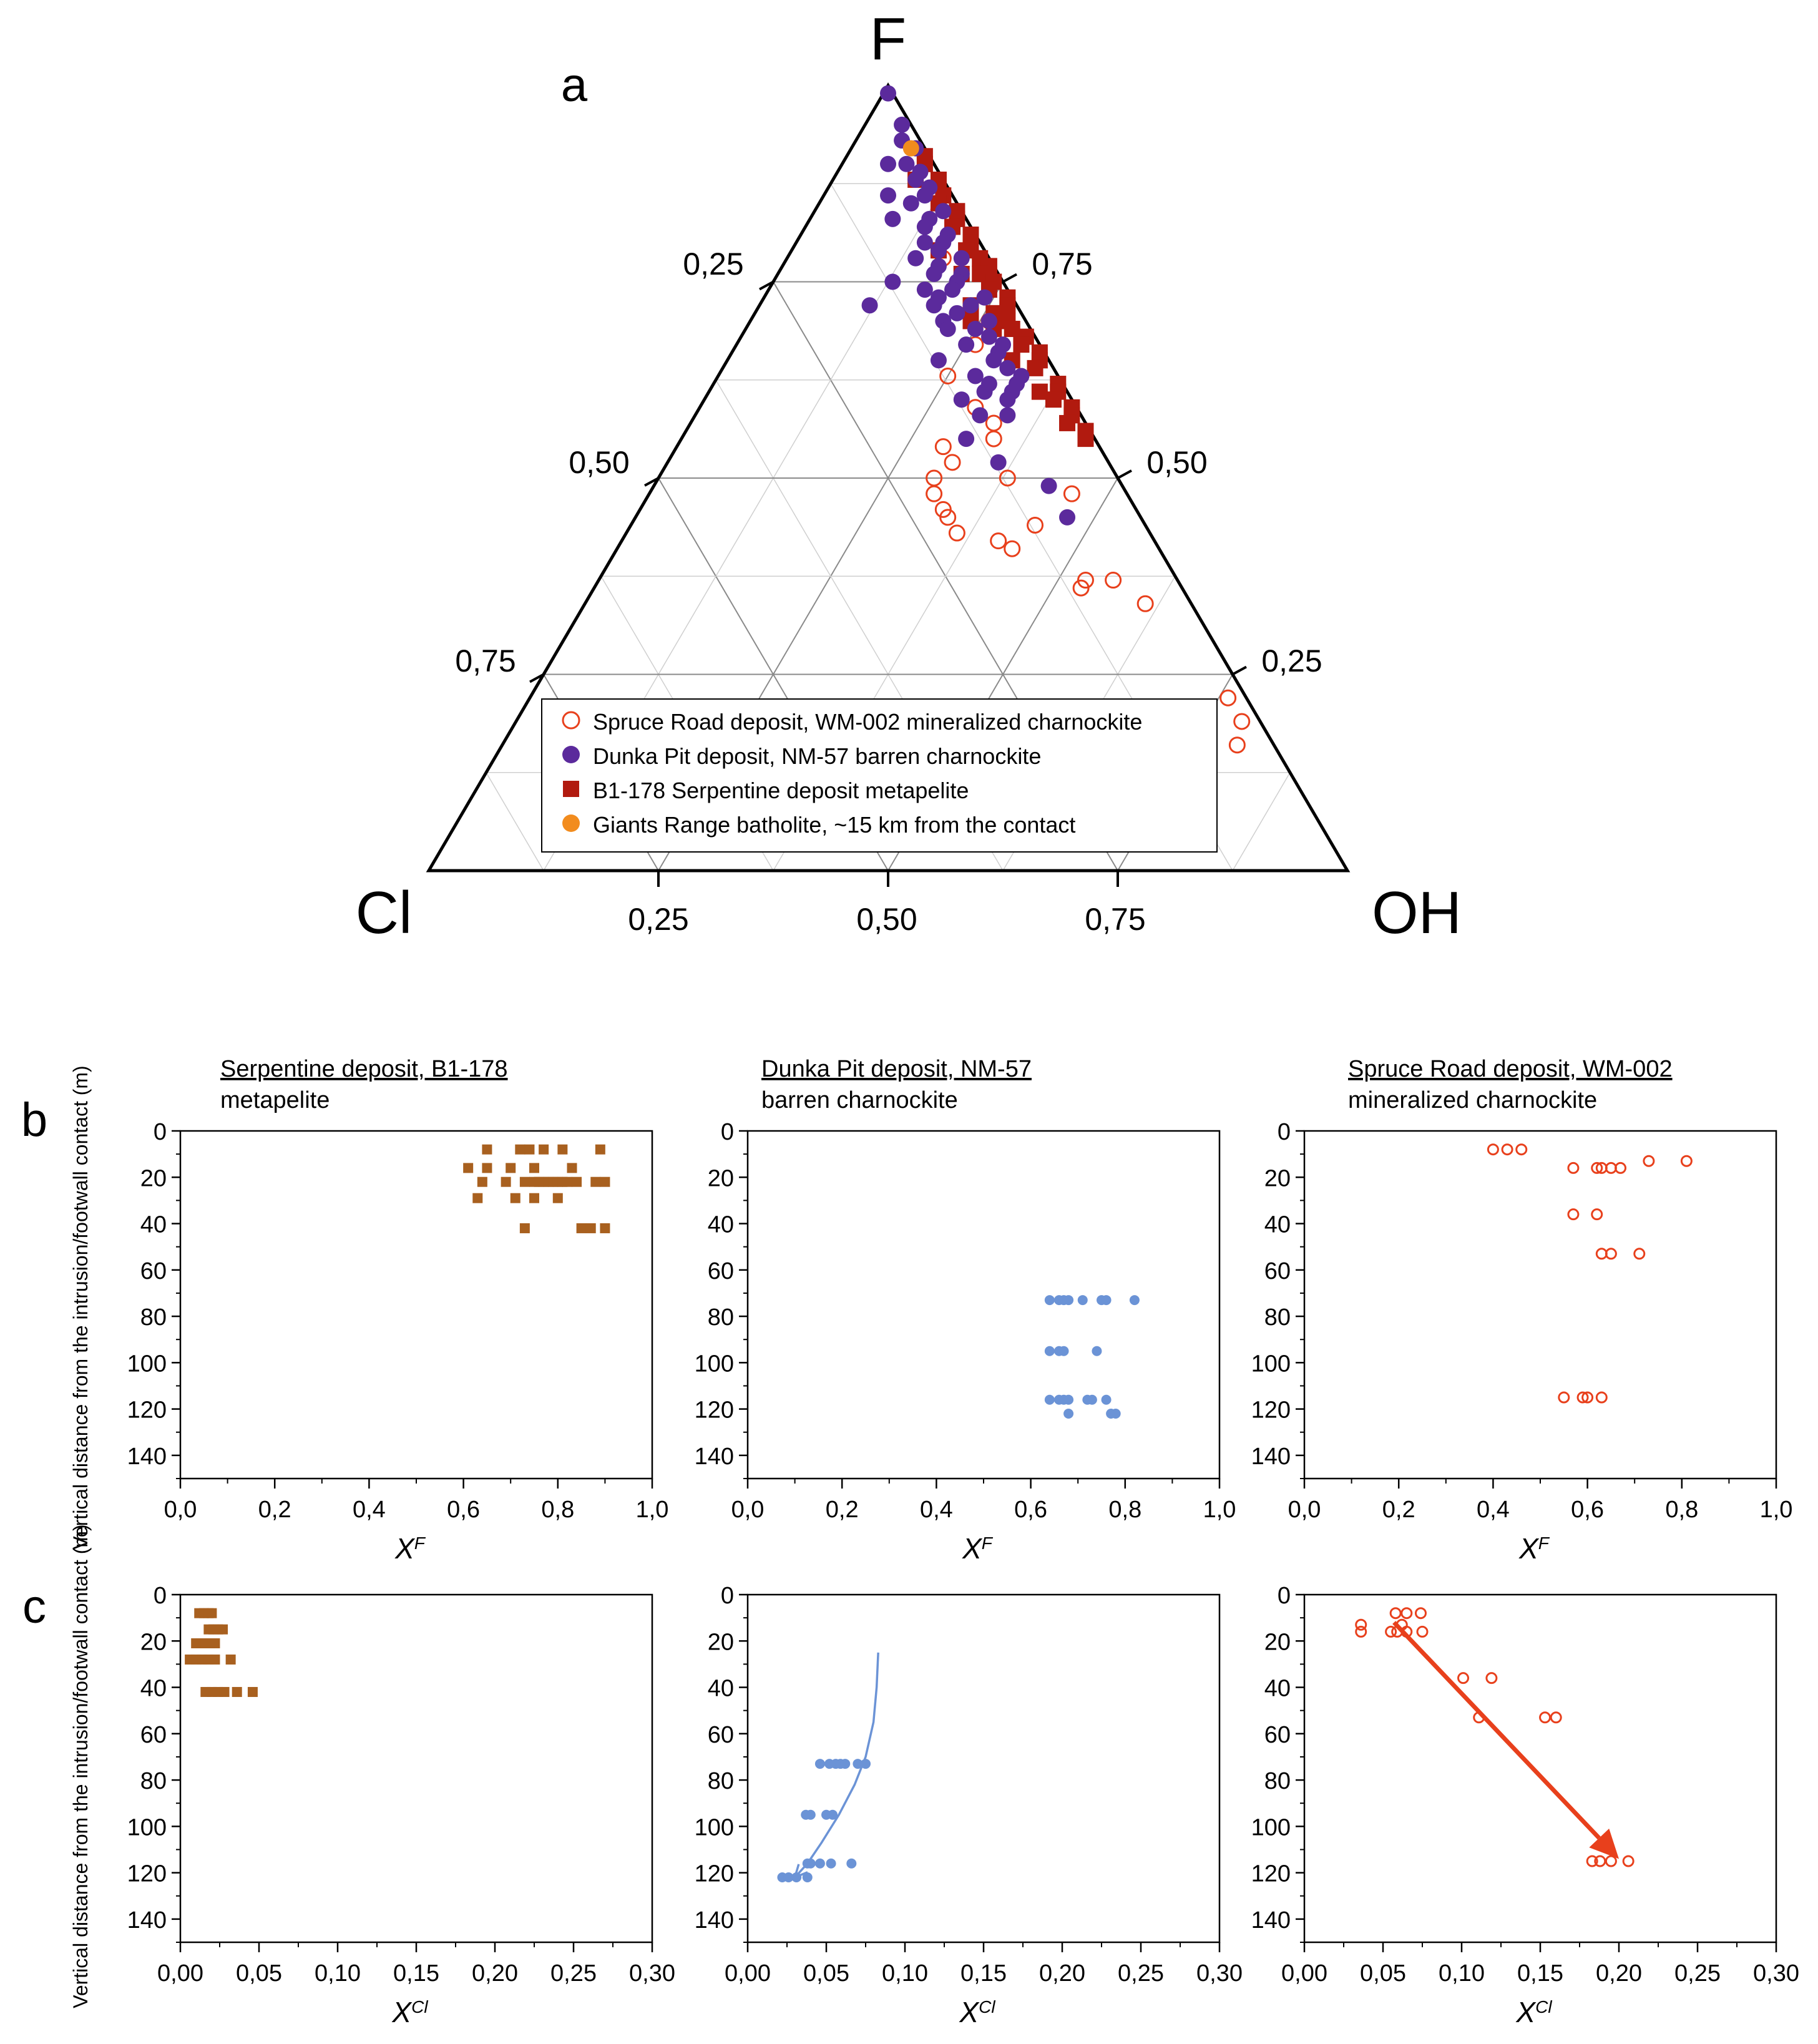 Image resolution: width=1818 pixels, height=2044 pixels. What do you see at coordinates (398, 1342) in the screenshot?
I see `panel-b1-serpentine-xf: 0 20 40 60 80 100 120 140 0,0 0,2 0,4 0,6 0,8 1,0 XF` at bounding box center [398, 1342].